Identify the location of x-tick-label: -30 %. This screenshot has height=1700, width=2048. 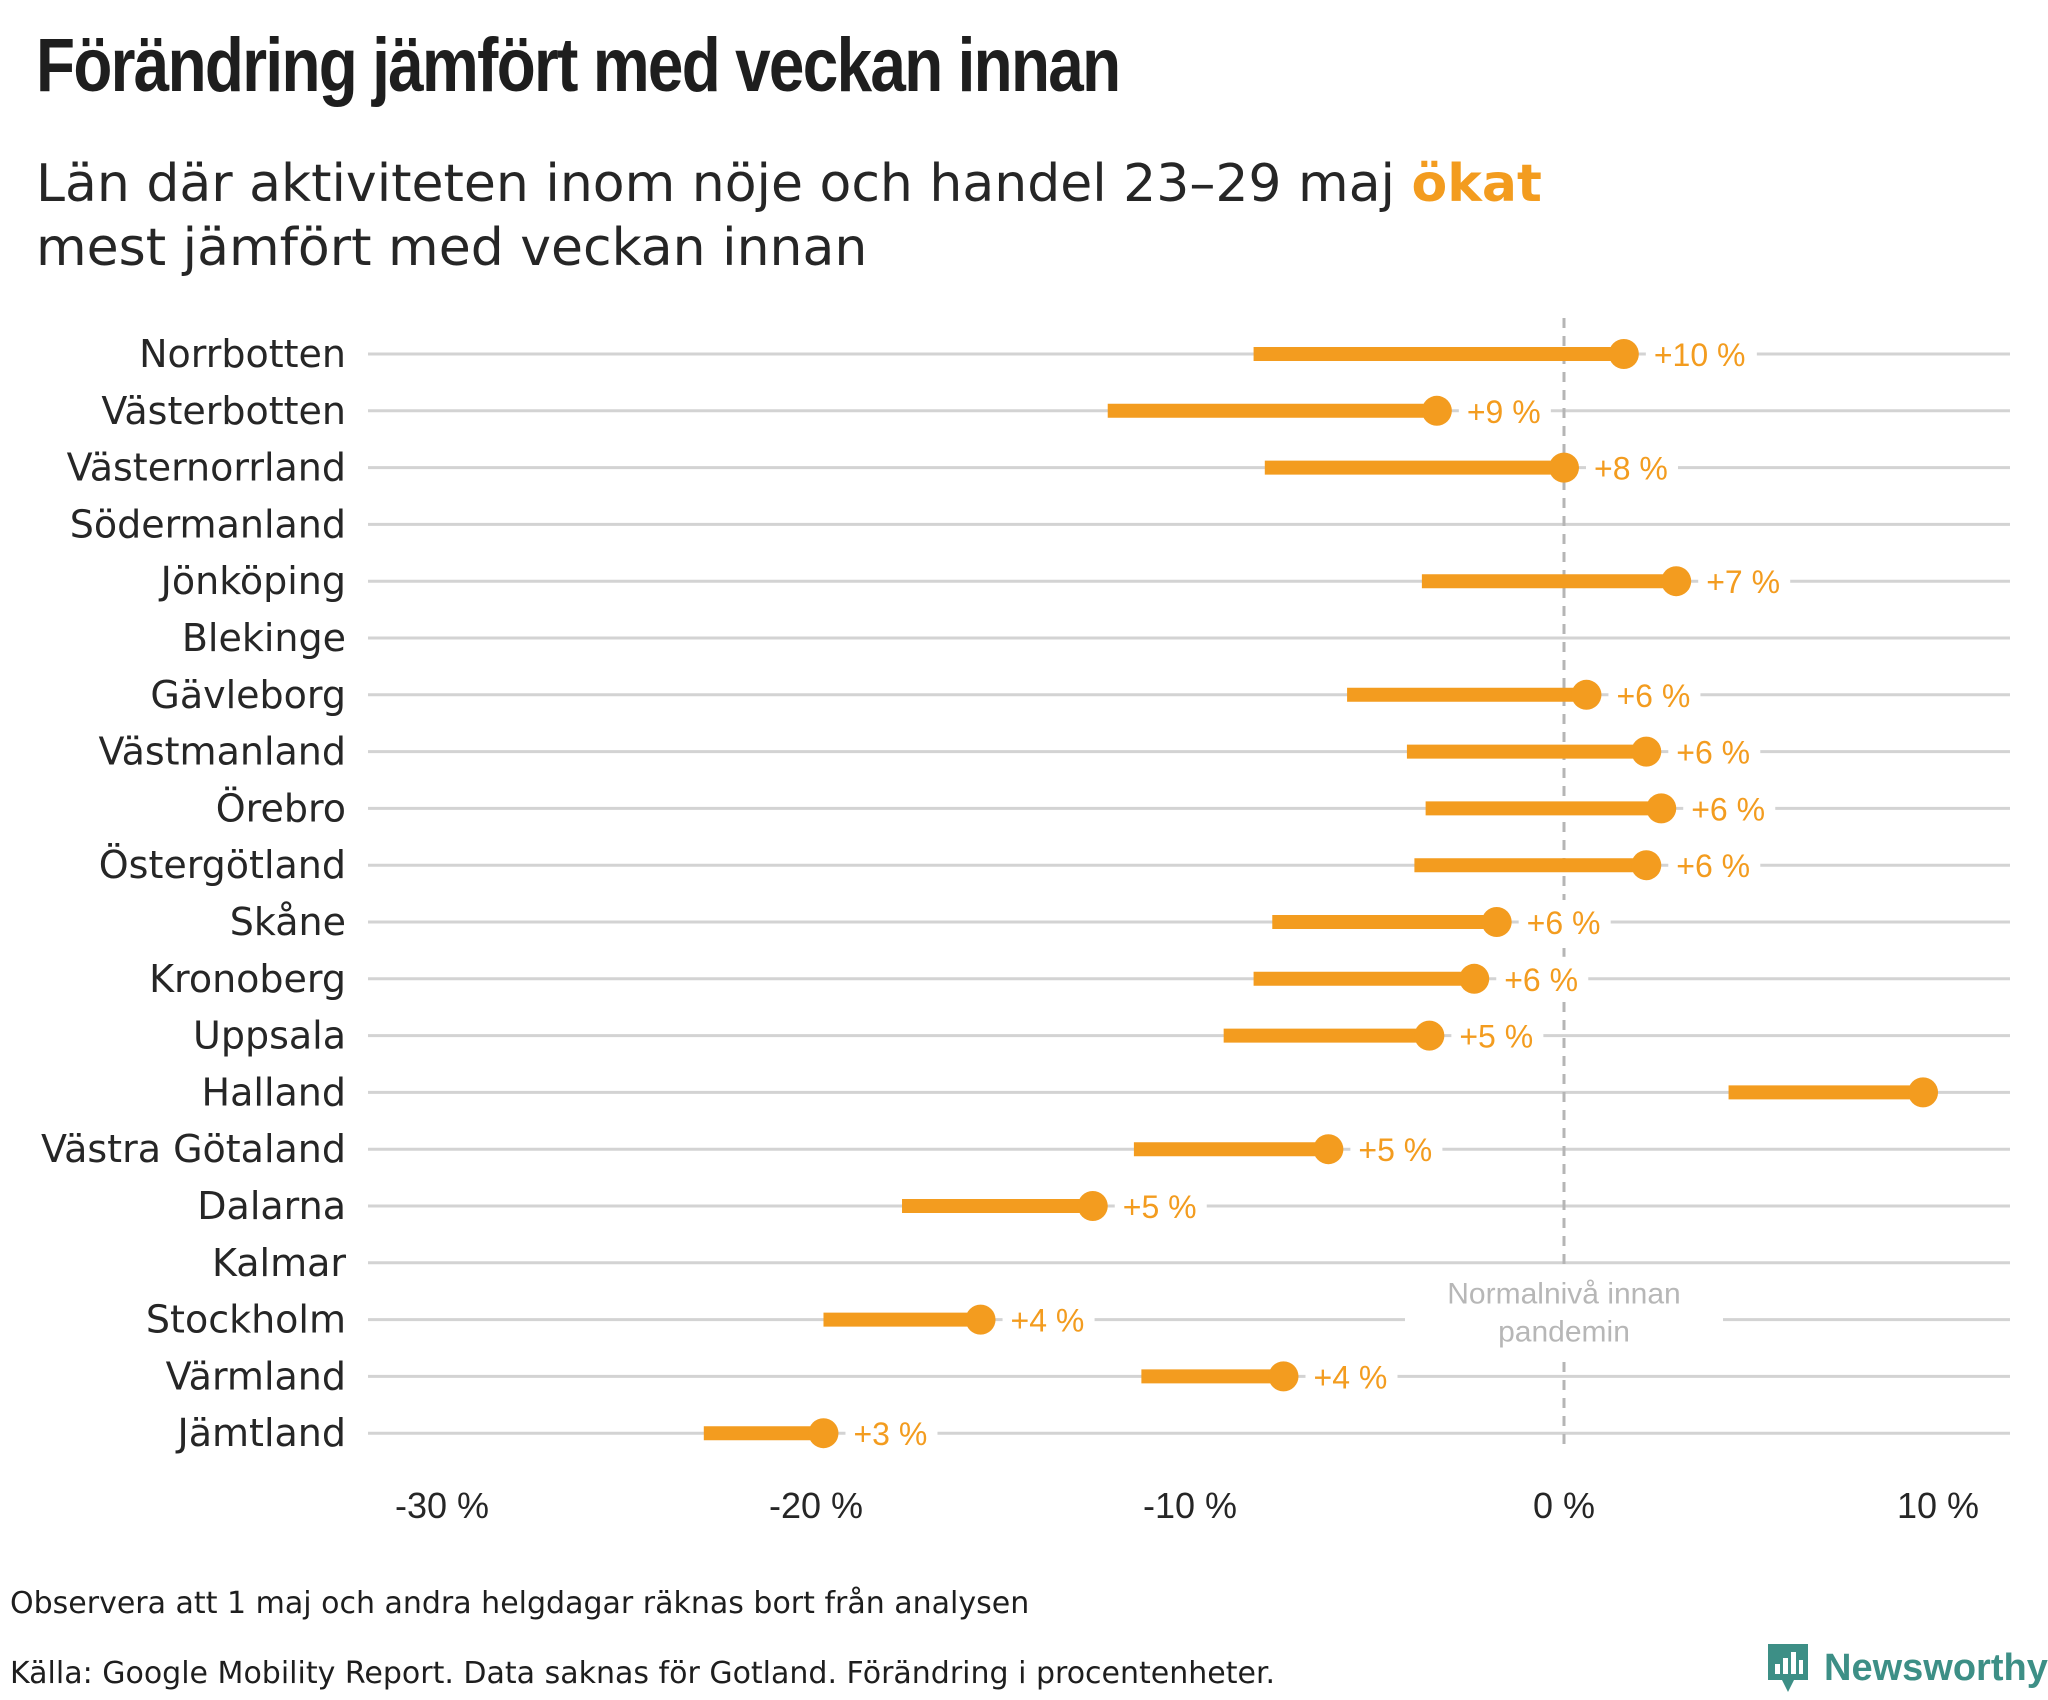
(442, 1505).